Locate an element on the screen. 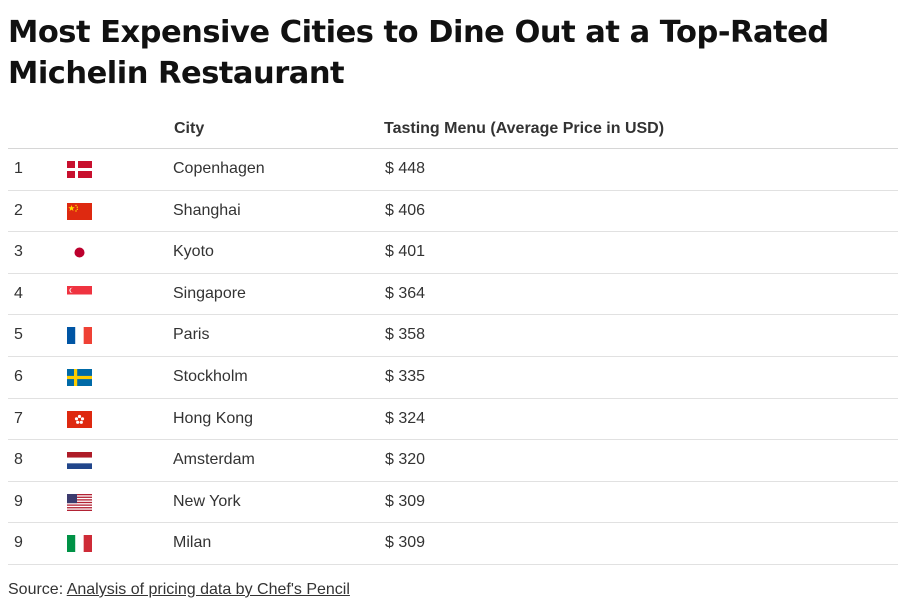  price-cell: $ 335 is located at coordinates (405, 376).